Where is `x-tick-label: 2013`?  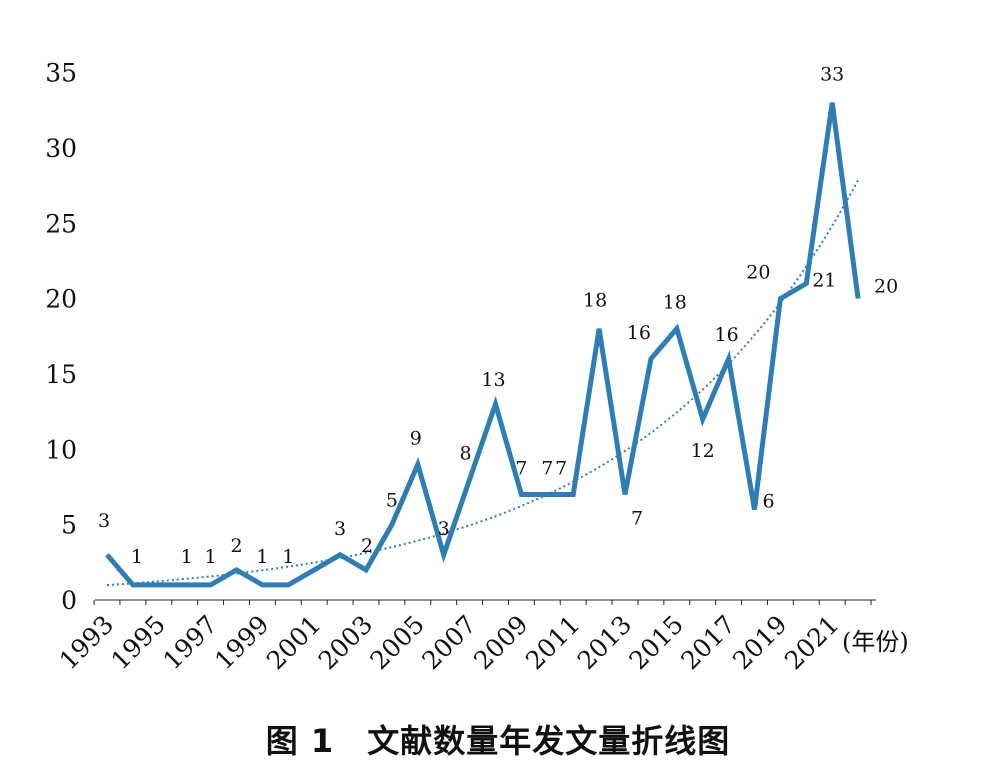
x-tick-label: 2013 is located at coordinates (604, 642).